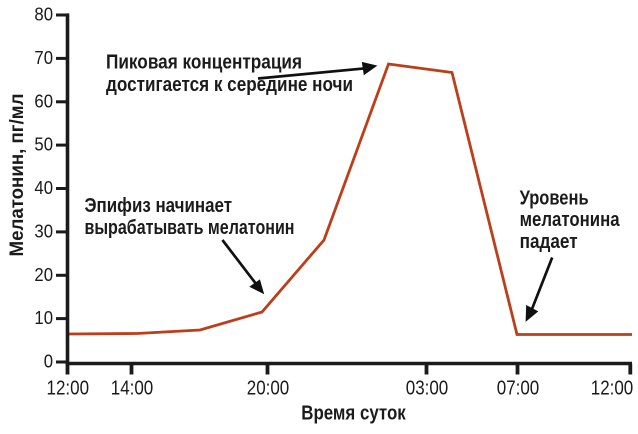  What do you see at coordinates (204, 62) in the screenshot?
I see `svg-text: Пиковая концентрация` at bounding box center [204, 62].